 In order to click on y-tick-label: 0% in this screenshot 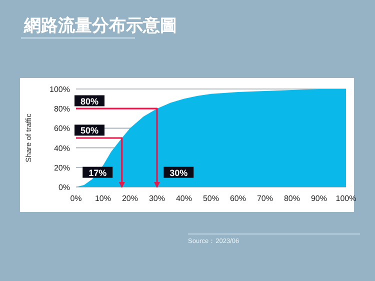, I will do `click(64, 187)`.